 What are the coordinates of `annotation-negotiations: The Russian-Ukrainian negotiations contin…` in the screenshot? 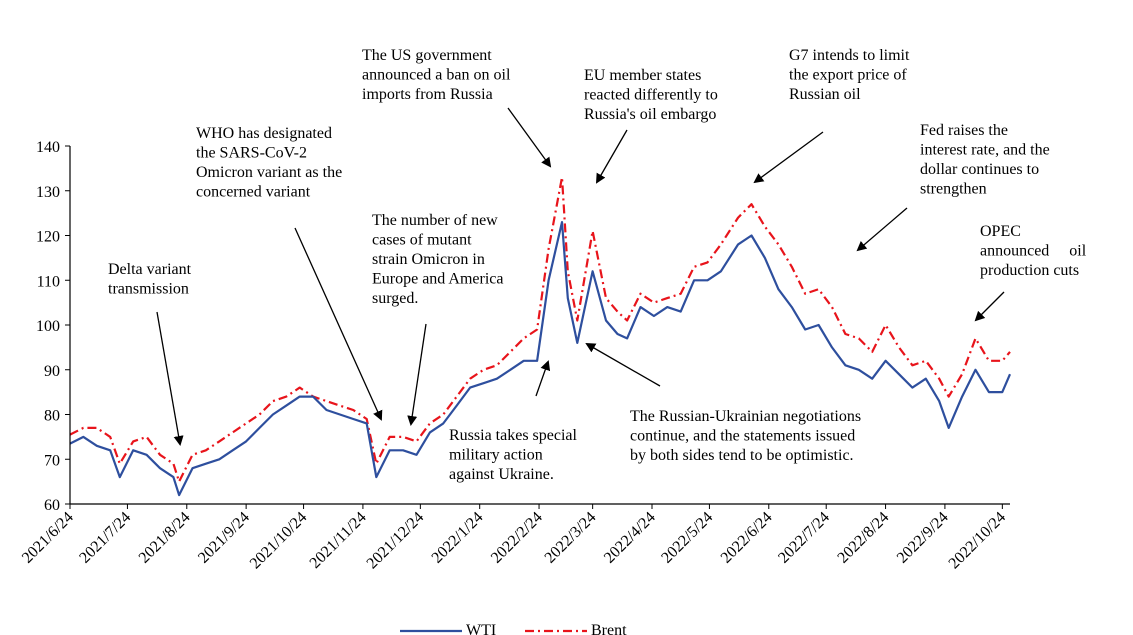 It's located at (723, 403).